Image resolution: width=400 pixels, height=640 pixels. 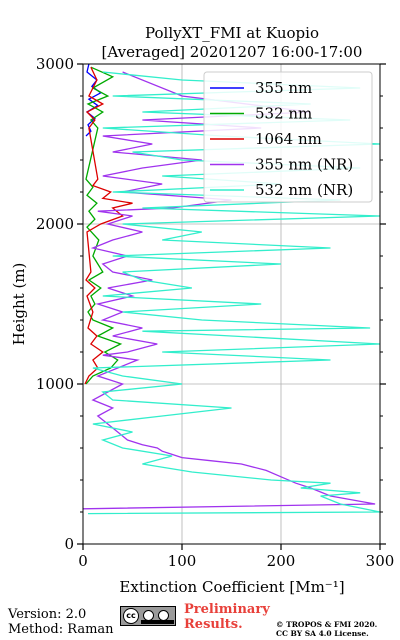 I want to click on preliminary-line-1: Preliminary, so click(x=227, y=609).